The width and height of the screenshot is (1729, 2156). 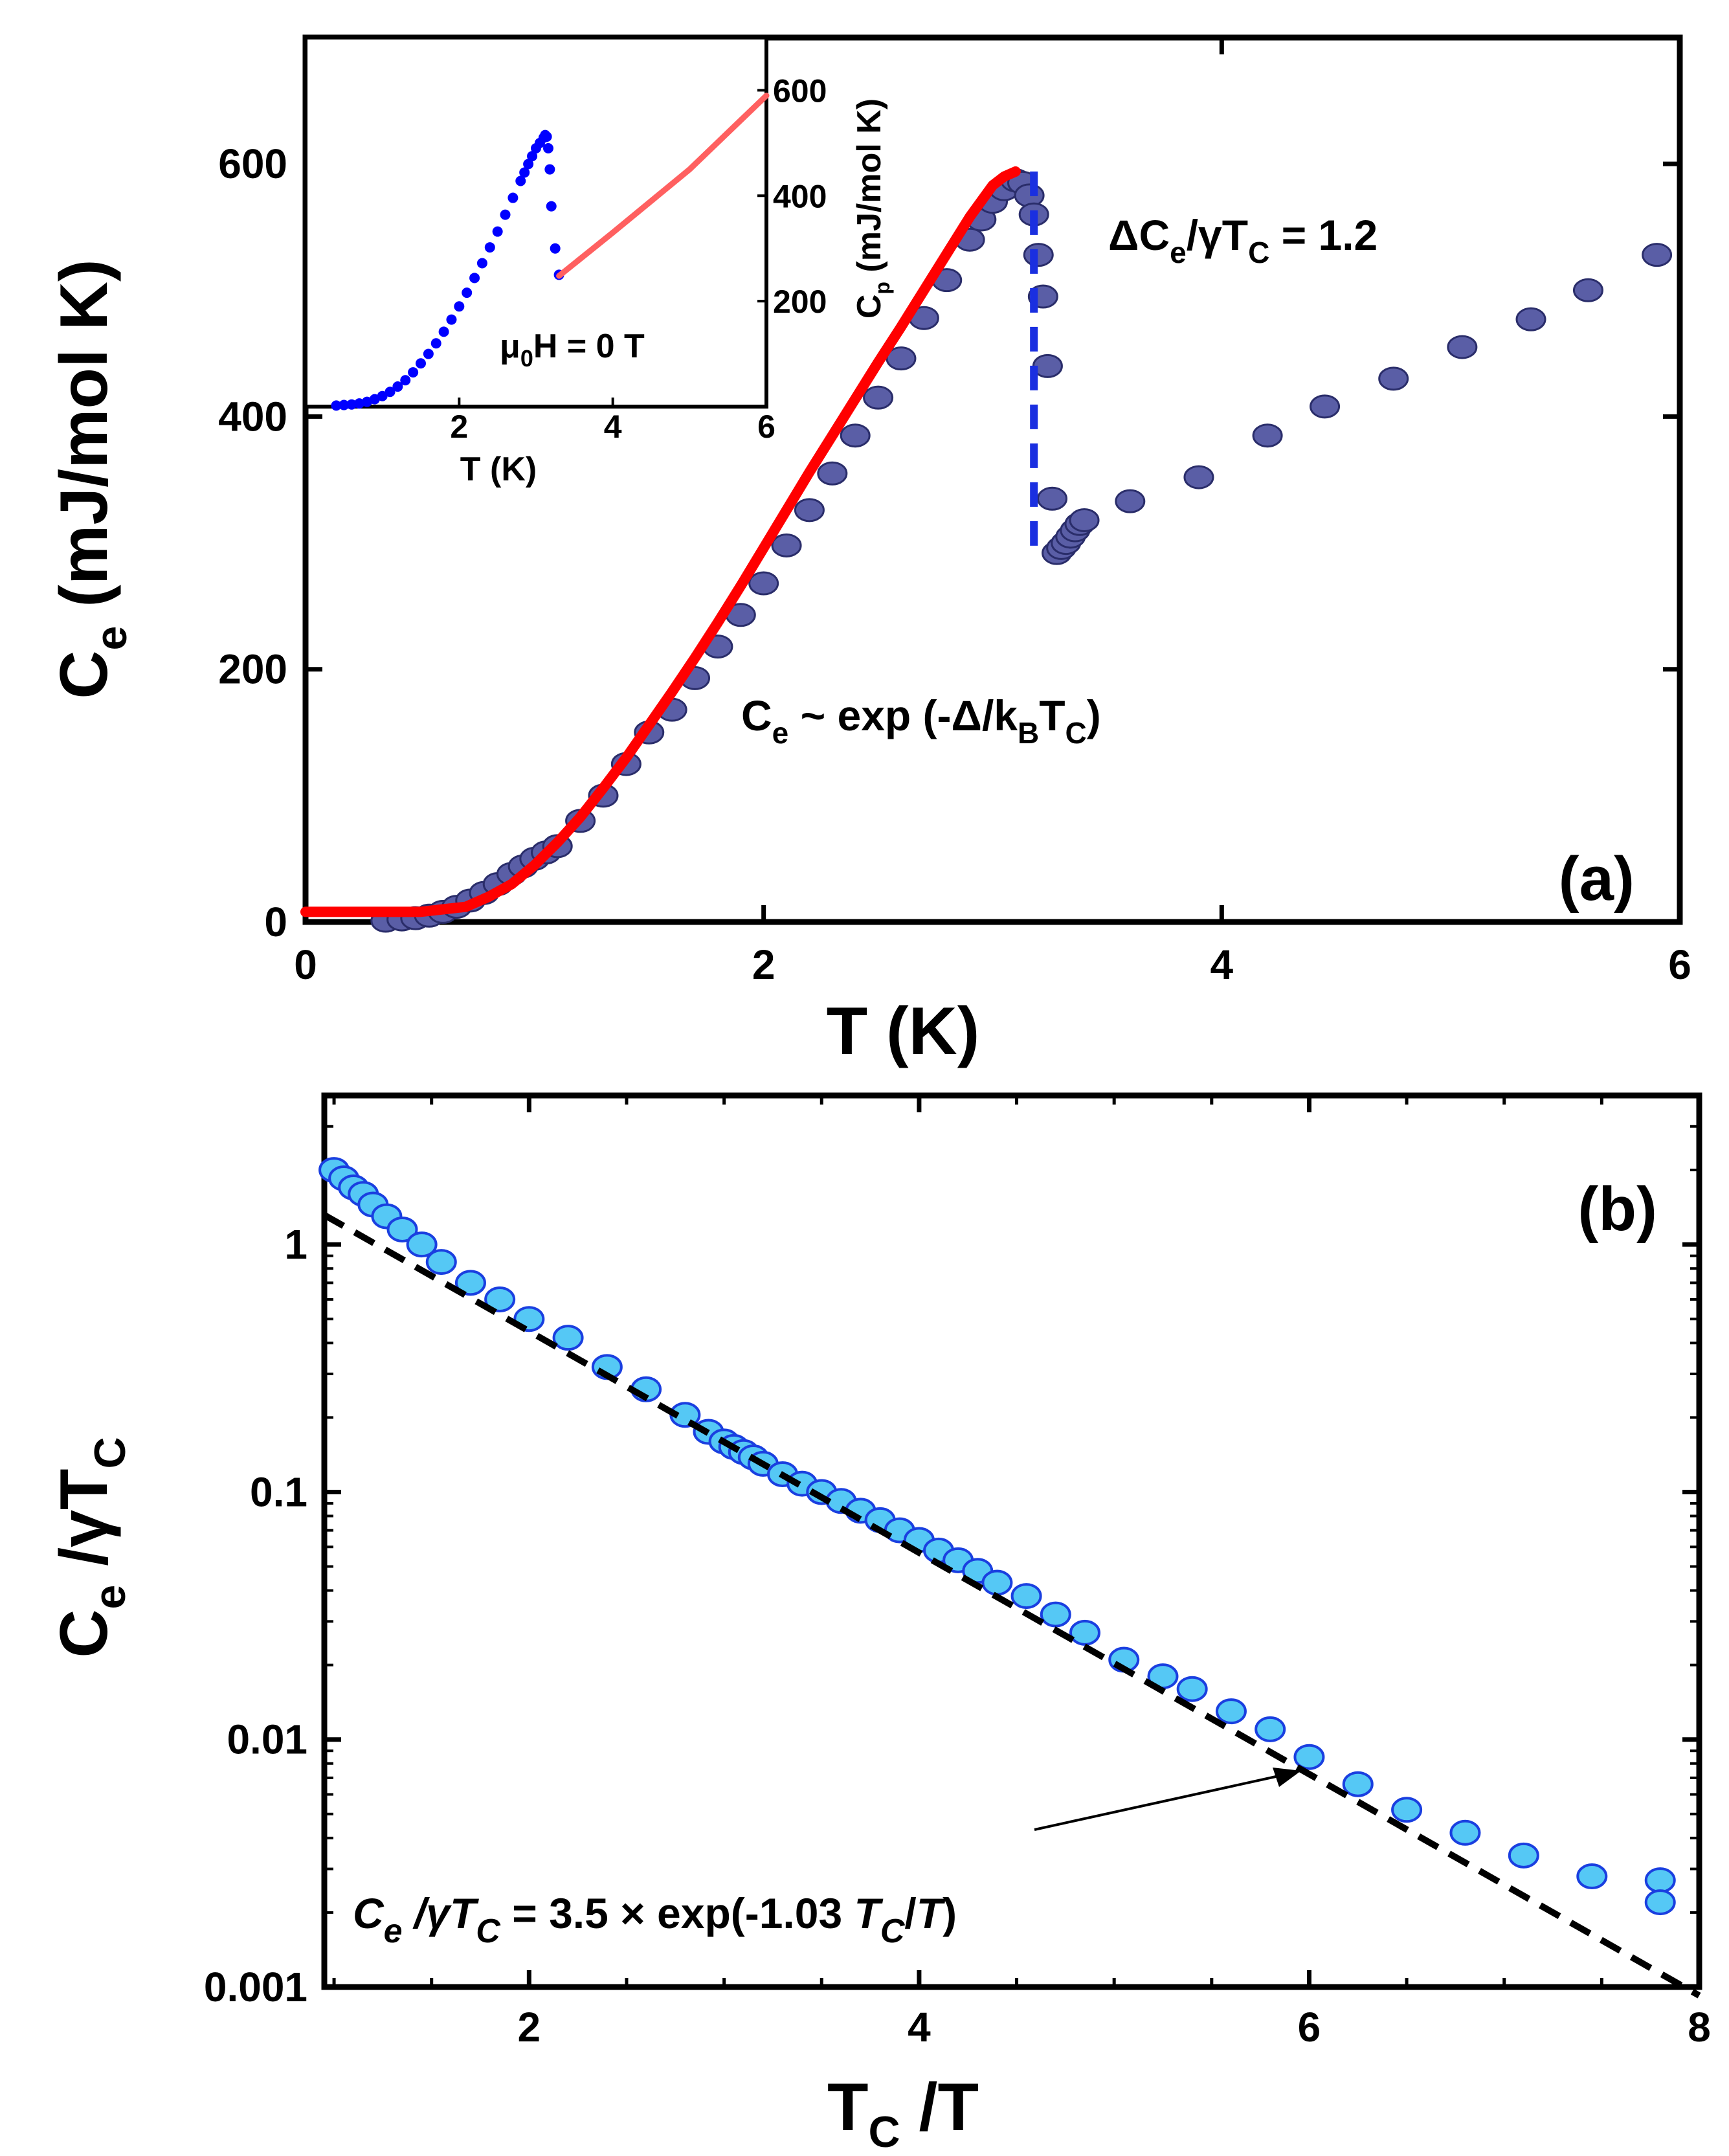 What do you see at coordinates (920, 2027) in the screenshot?
I see `panel-b-x-tick-label: 4` at bounding box center [920, 2027].